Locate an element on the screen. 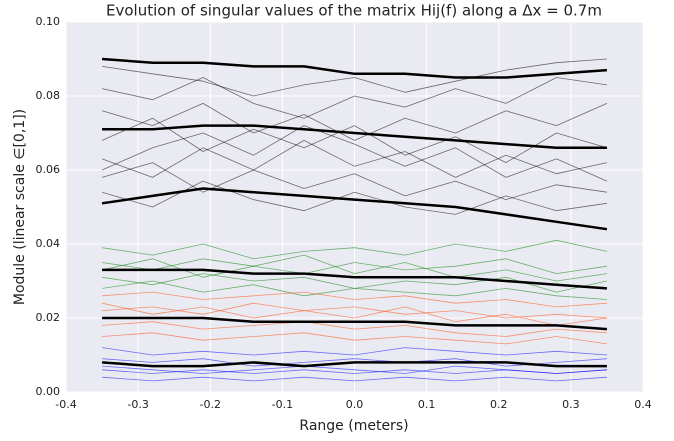 Image resolution: width=674 pixels, height=441 pixels. x-tick-label: -0.3 is located at coordinates (137, 404).